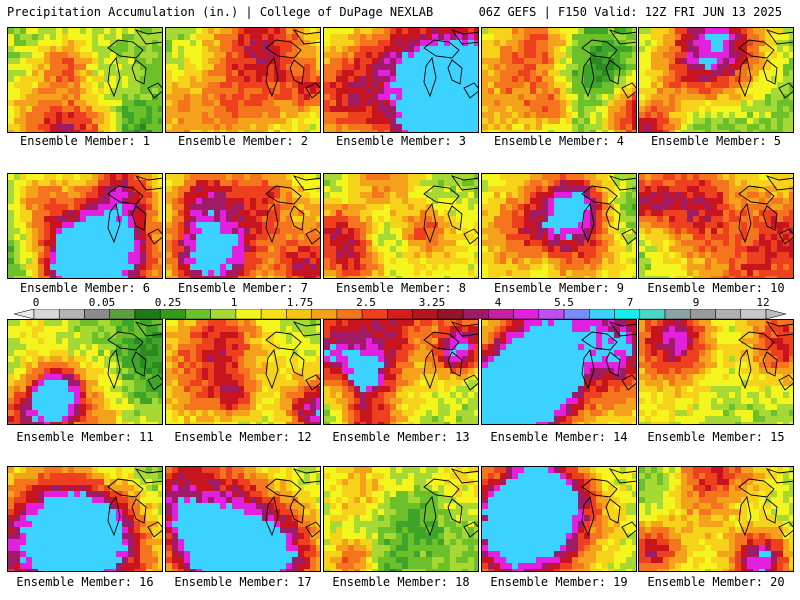 The image size is (800, 600). Describe the element at coordinates (300, 302) in the screenshot. I see `colorbar-tick-label: 1.75` at that location.